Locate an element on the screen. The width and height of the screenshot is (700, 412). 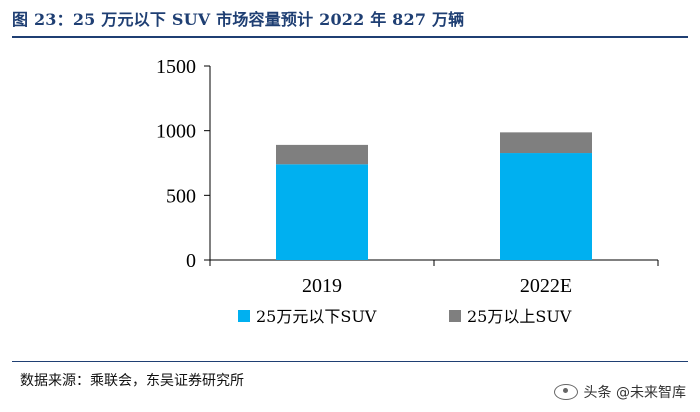
y-tick-label: 1000 is located at coordinates (176, 132).